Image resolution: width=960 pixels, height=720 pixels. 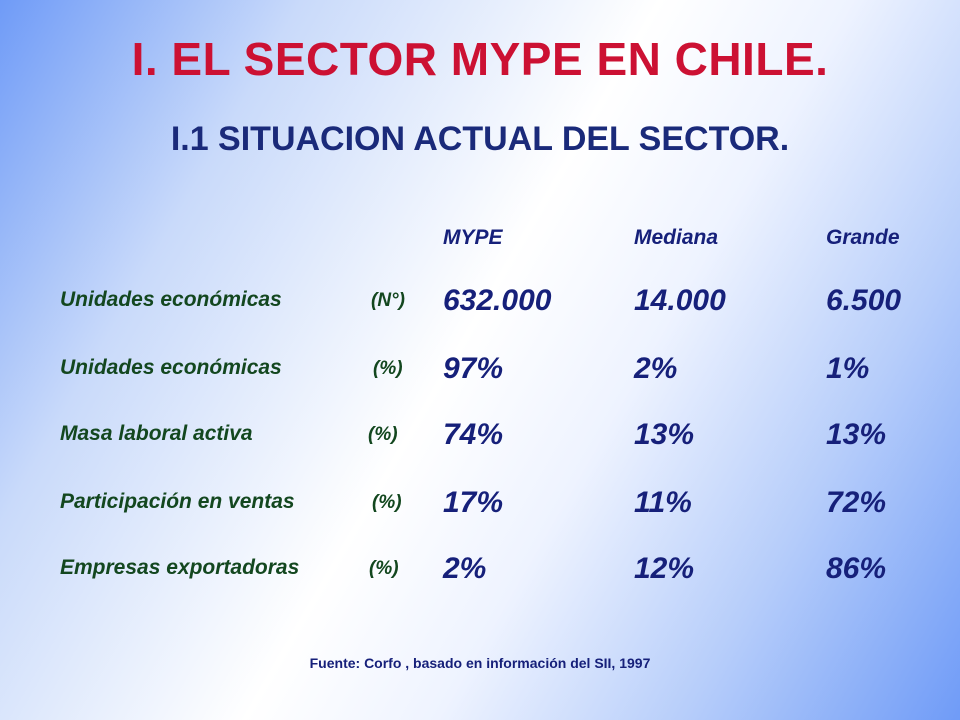 I want to click on table-row: Empresas exportadoras (%) 2% 12% 86%, so click(x=480, y=572).